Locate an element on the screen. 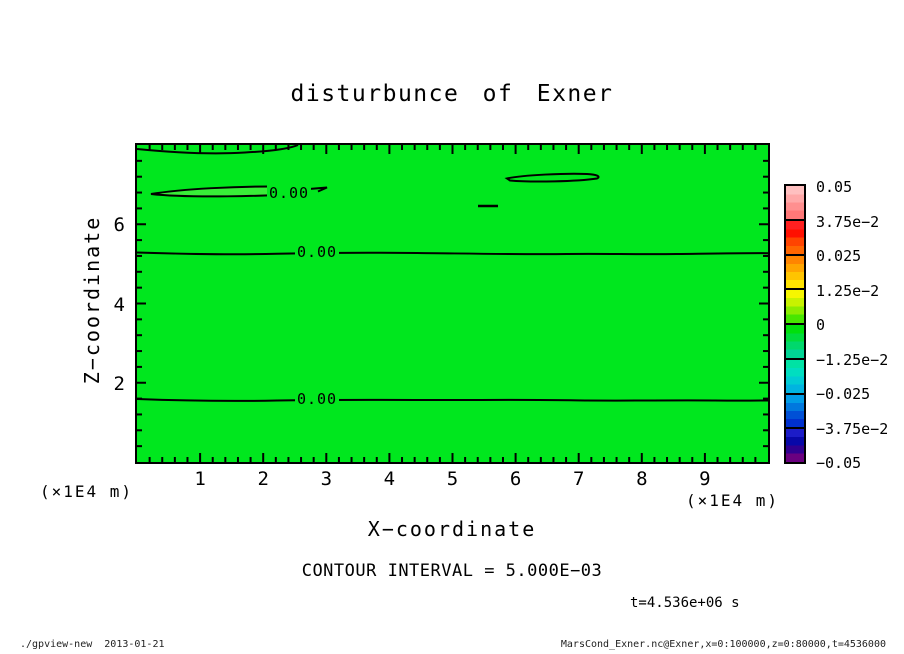  colorbar-tick-label: 0.05 is located at coordinates (834, 187).